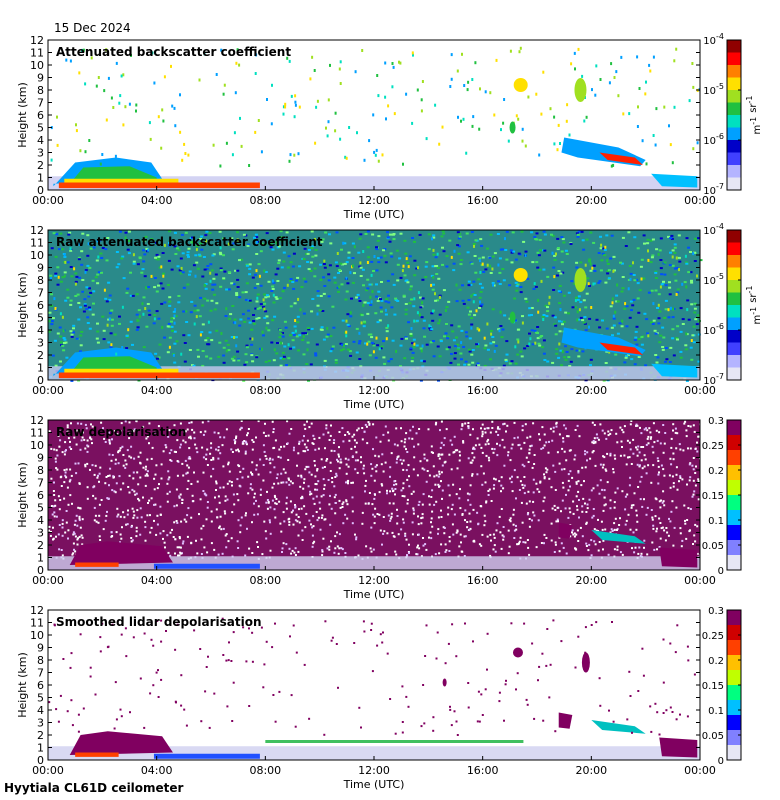  What do you see at coordinates (580, 90) in the screenshot?
I see `high-cloud-b` at bounding box center [580, 90].